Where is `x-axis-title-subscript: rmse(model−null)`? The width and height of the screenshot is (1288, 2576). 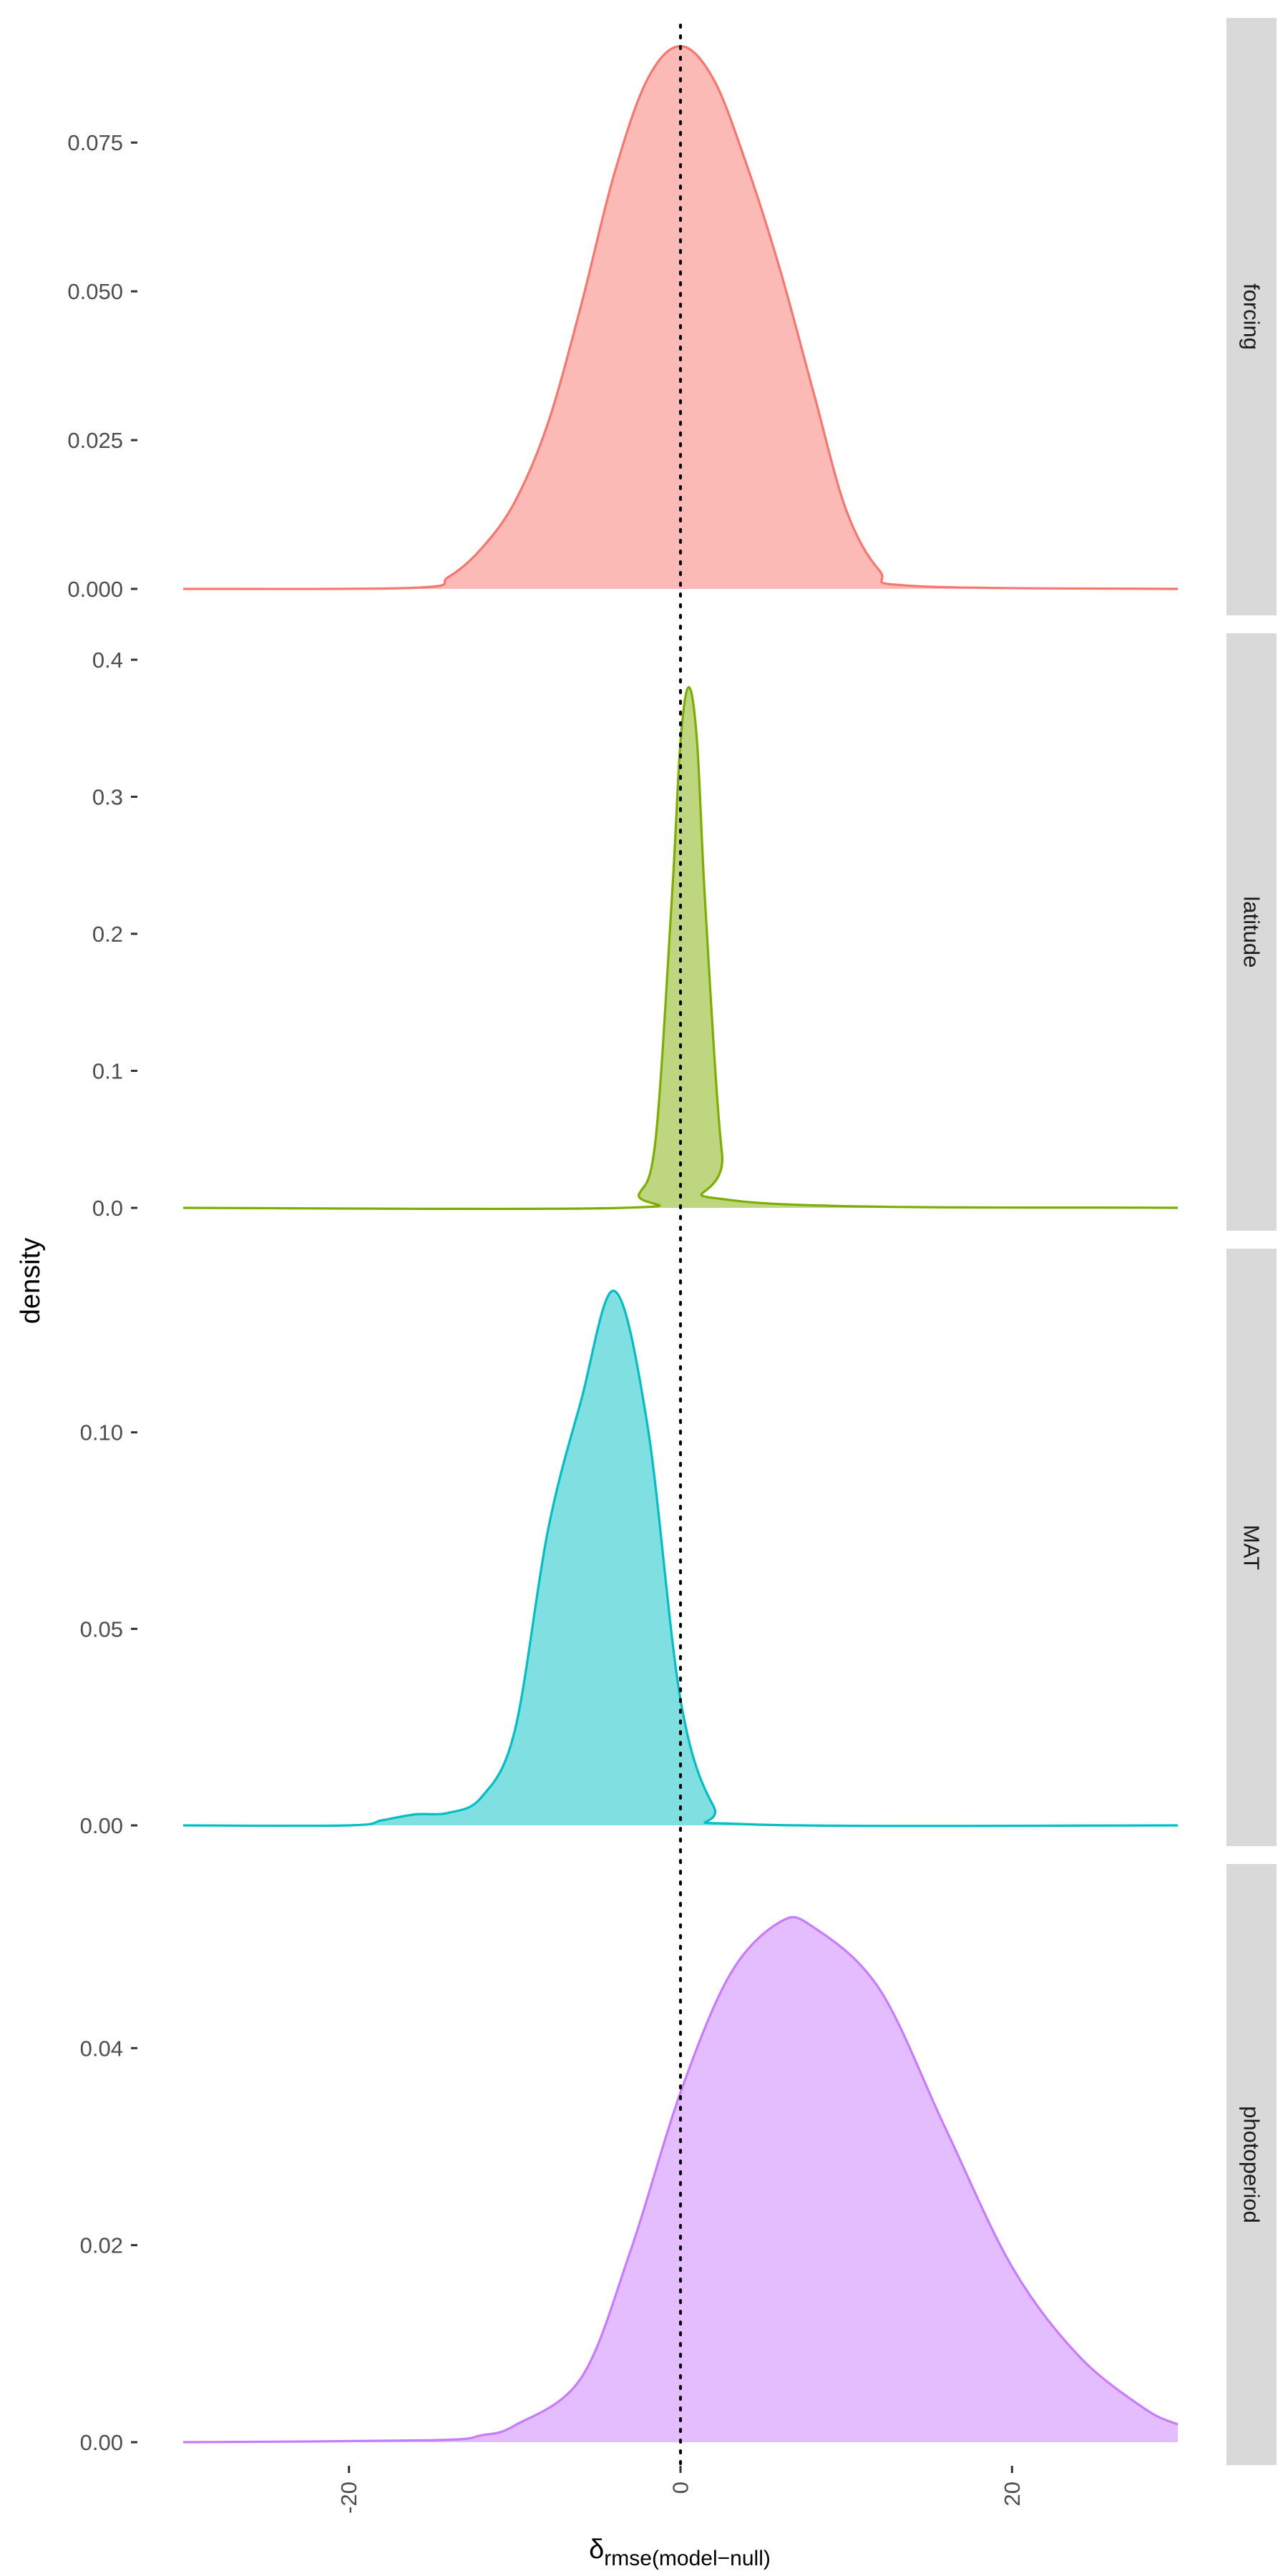
x-axis-title-subscript: rmse(model−null) is located at coordinates (687, 2558).